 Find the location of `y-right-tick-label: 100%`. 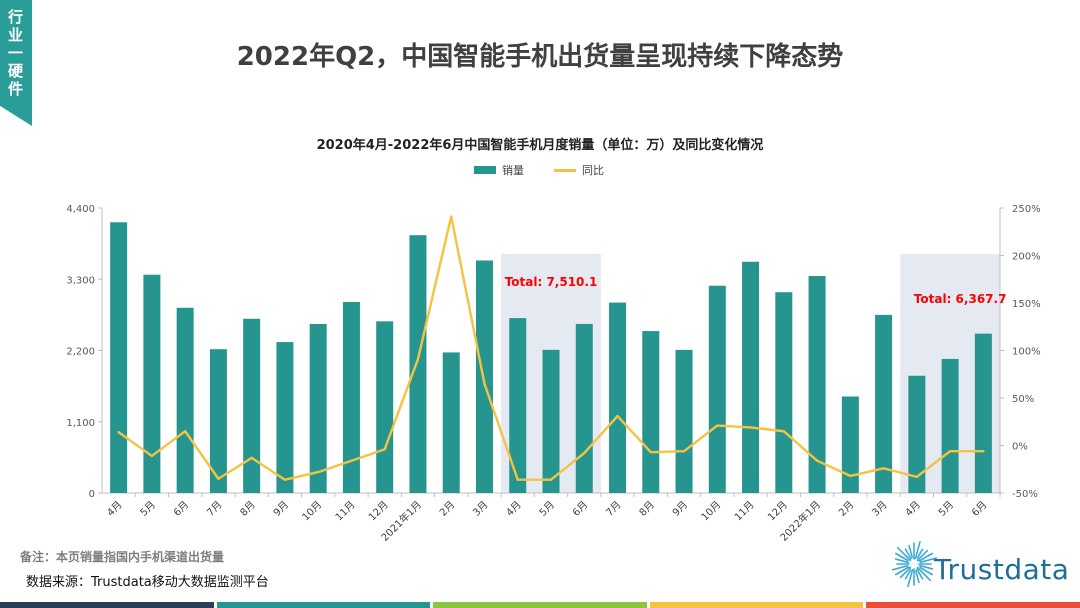

y-right-tick-label: 100% is located at coordinates (1026, 352).